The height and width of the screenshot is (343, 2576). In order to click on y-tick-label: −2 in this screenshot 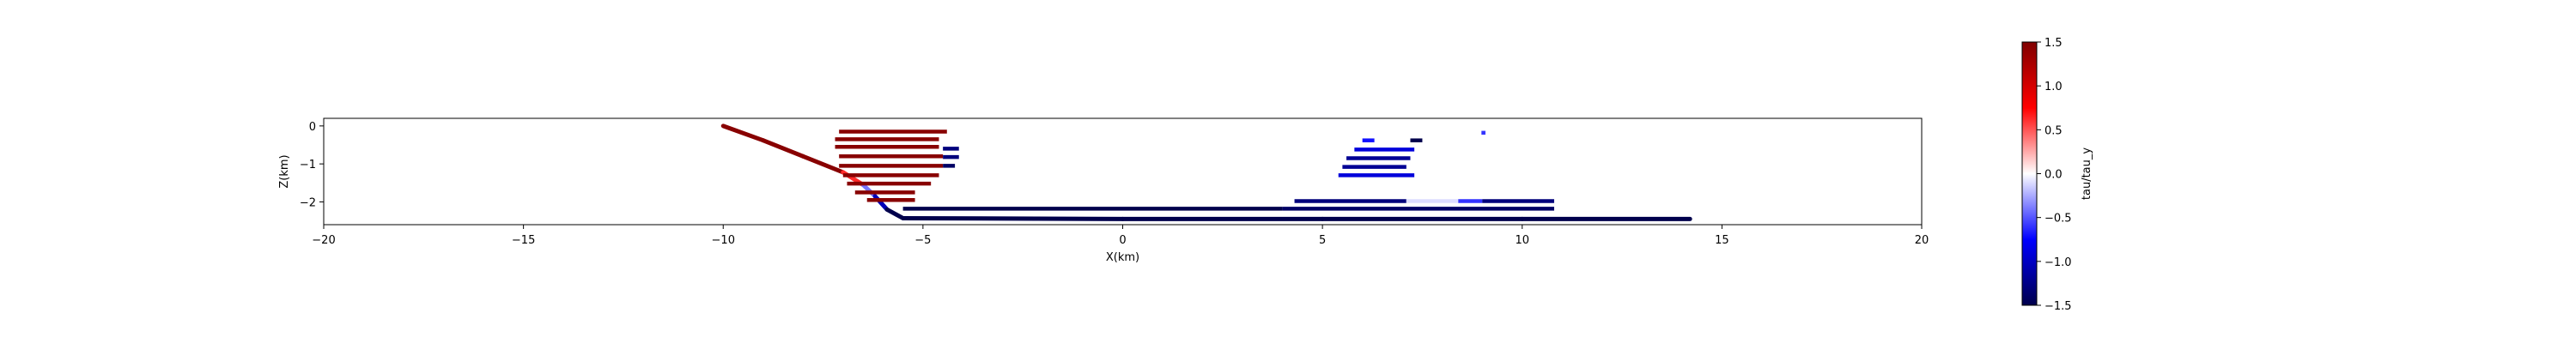, I will do `click(308, 202)`.